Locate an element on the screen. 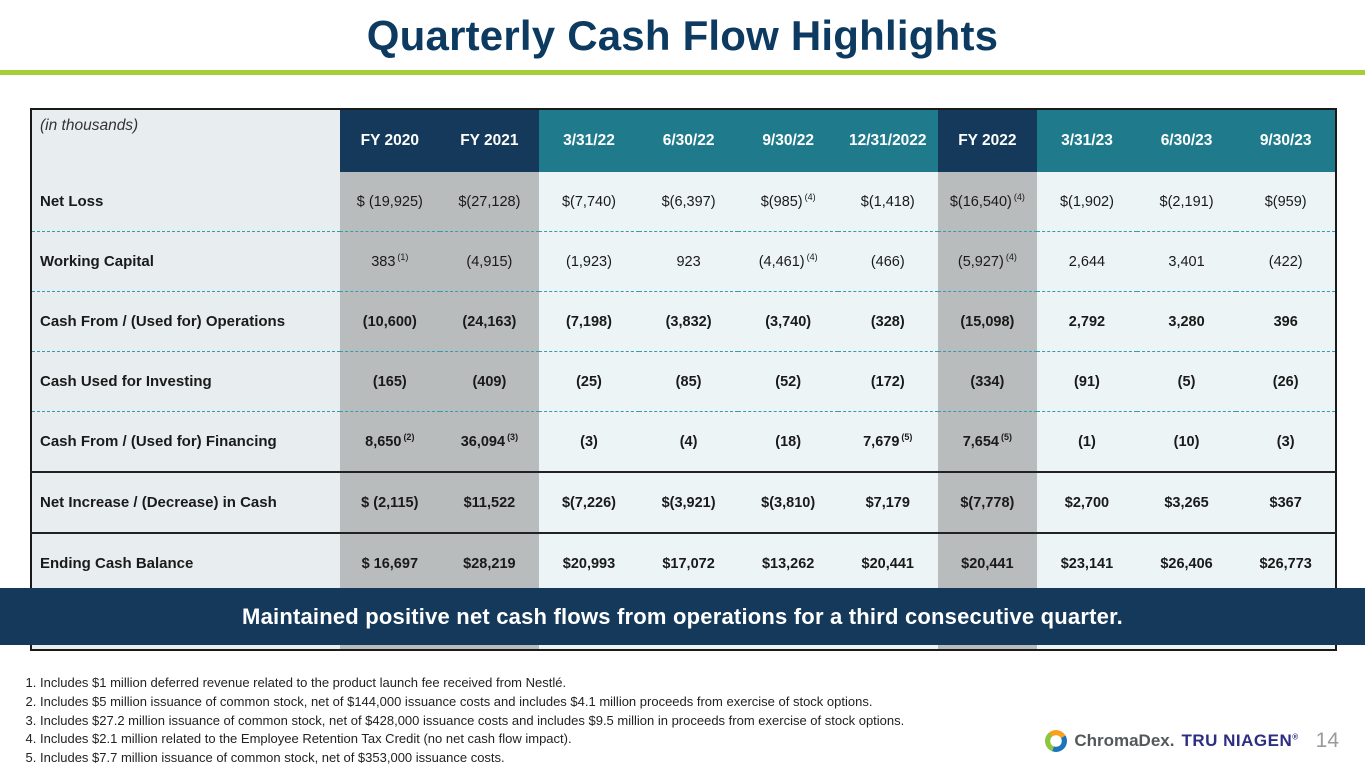 The width and height of the screenshot is (1365, 769). table-cell: (409) is located at coordinates (489, 381).